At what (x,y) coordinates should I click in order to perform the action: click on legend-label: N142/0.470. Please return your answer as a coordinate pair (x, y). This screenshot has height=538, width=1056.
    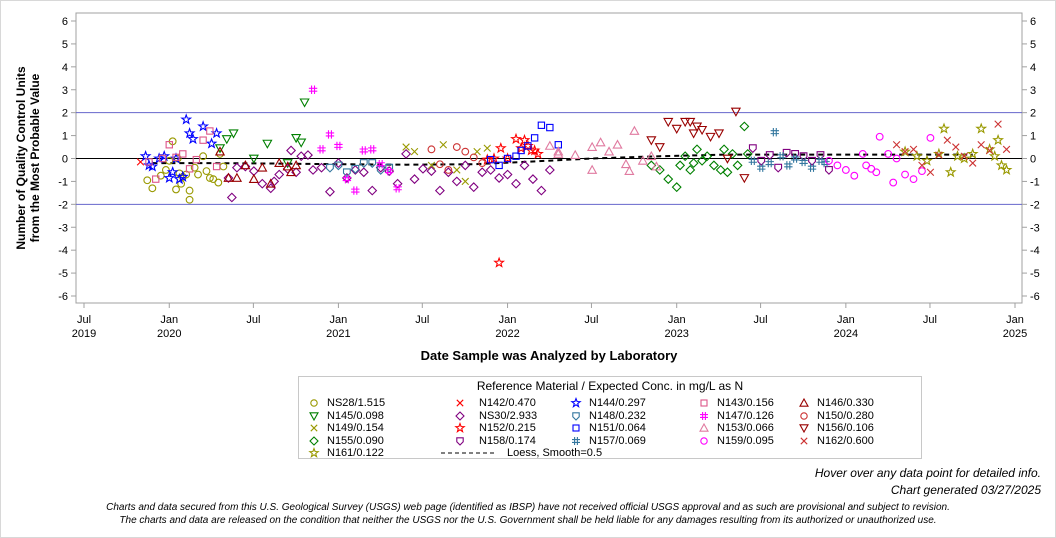
    Looking at the image, I should click on (507, 403).